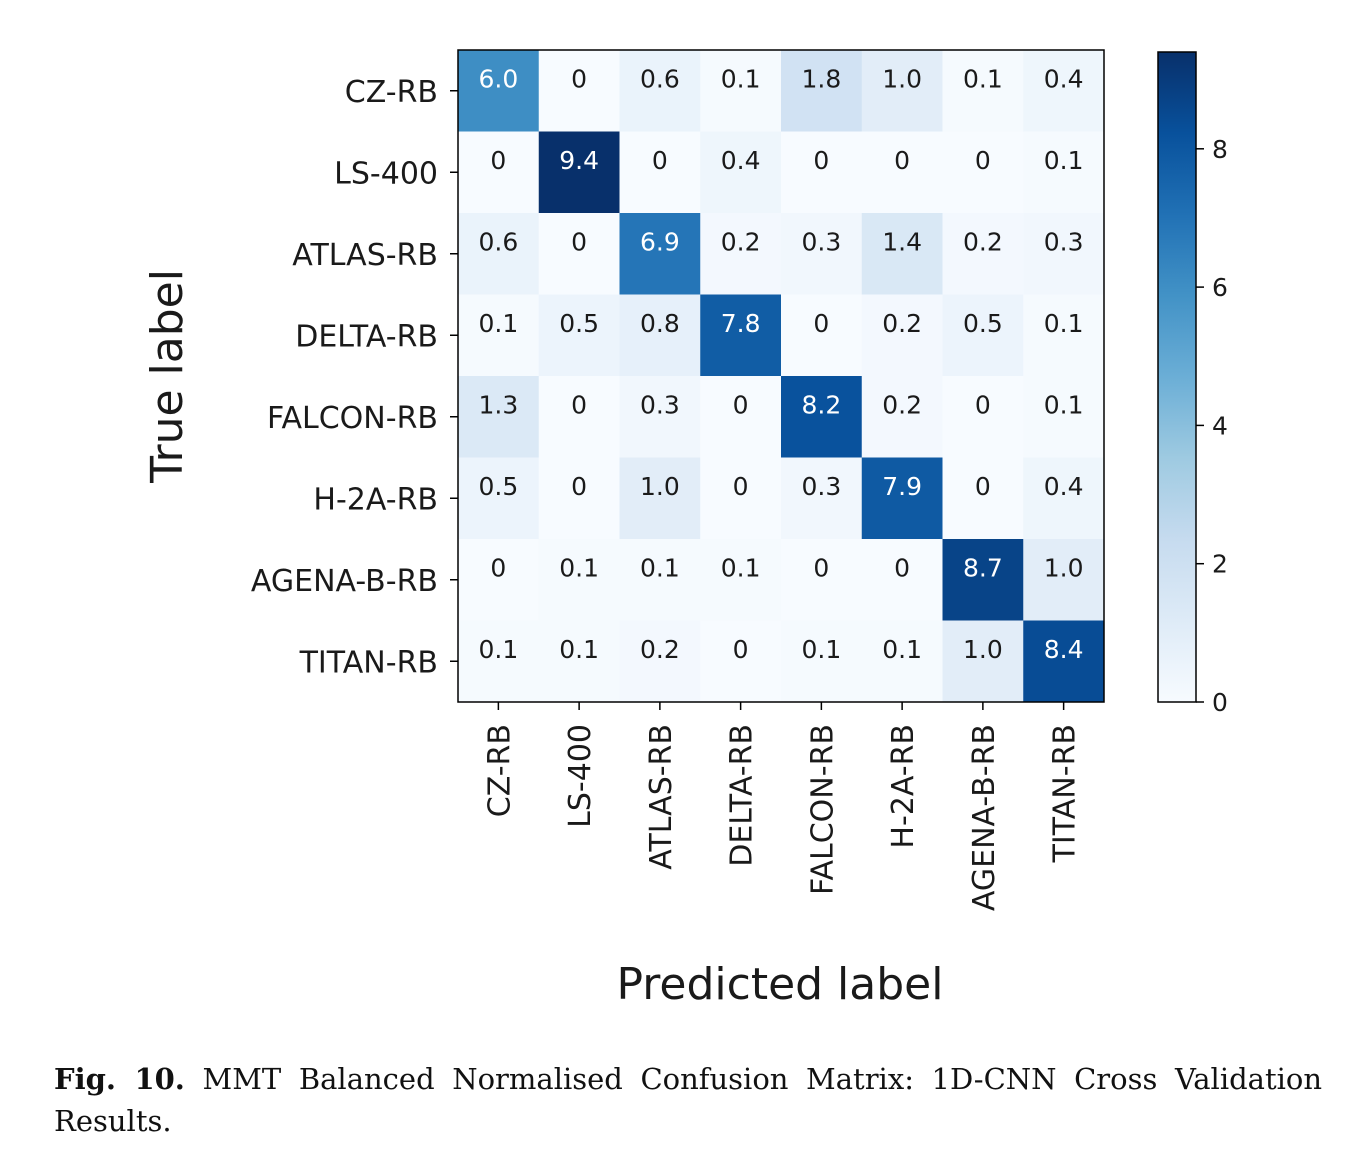  What do you see at coordinates (1064, 649) in the screenshot?
I see `cell-value-label: 8.4` at bounding box center [1064, 649].